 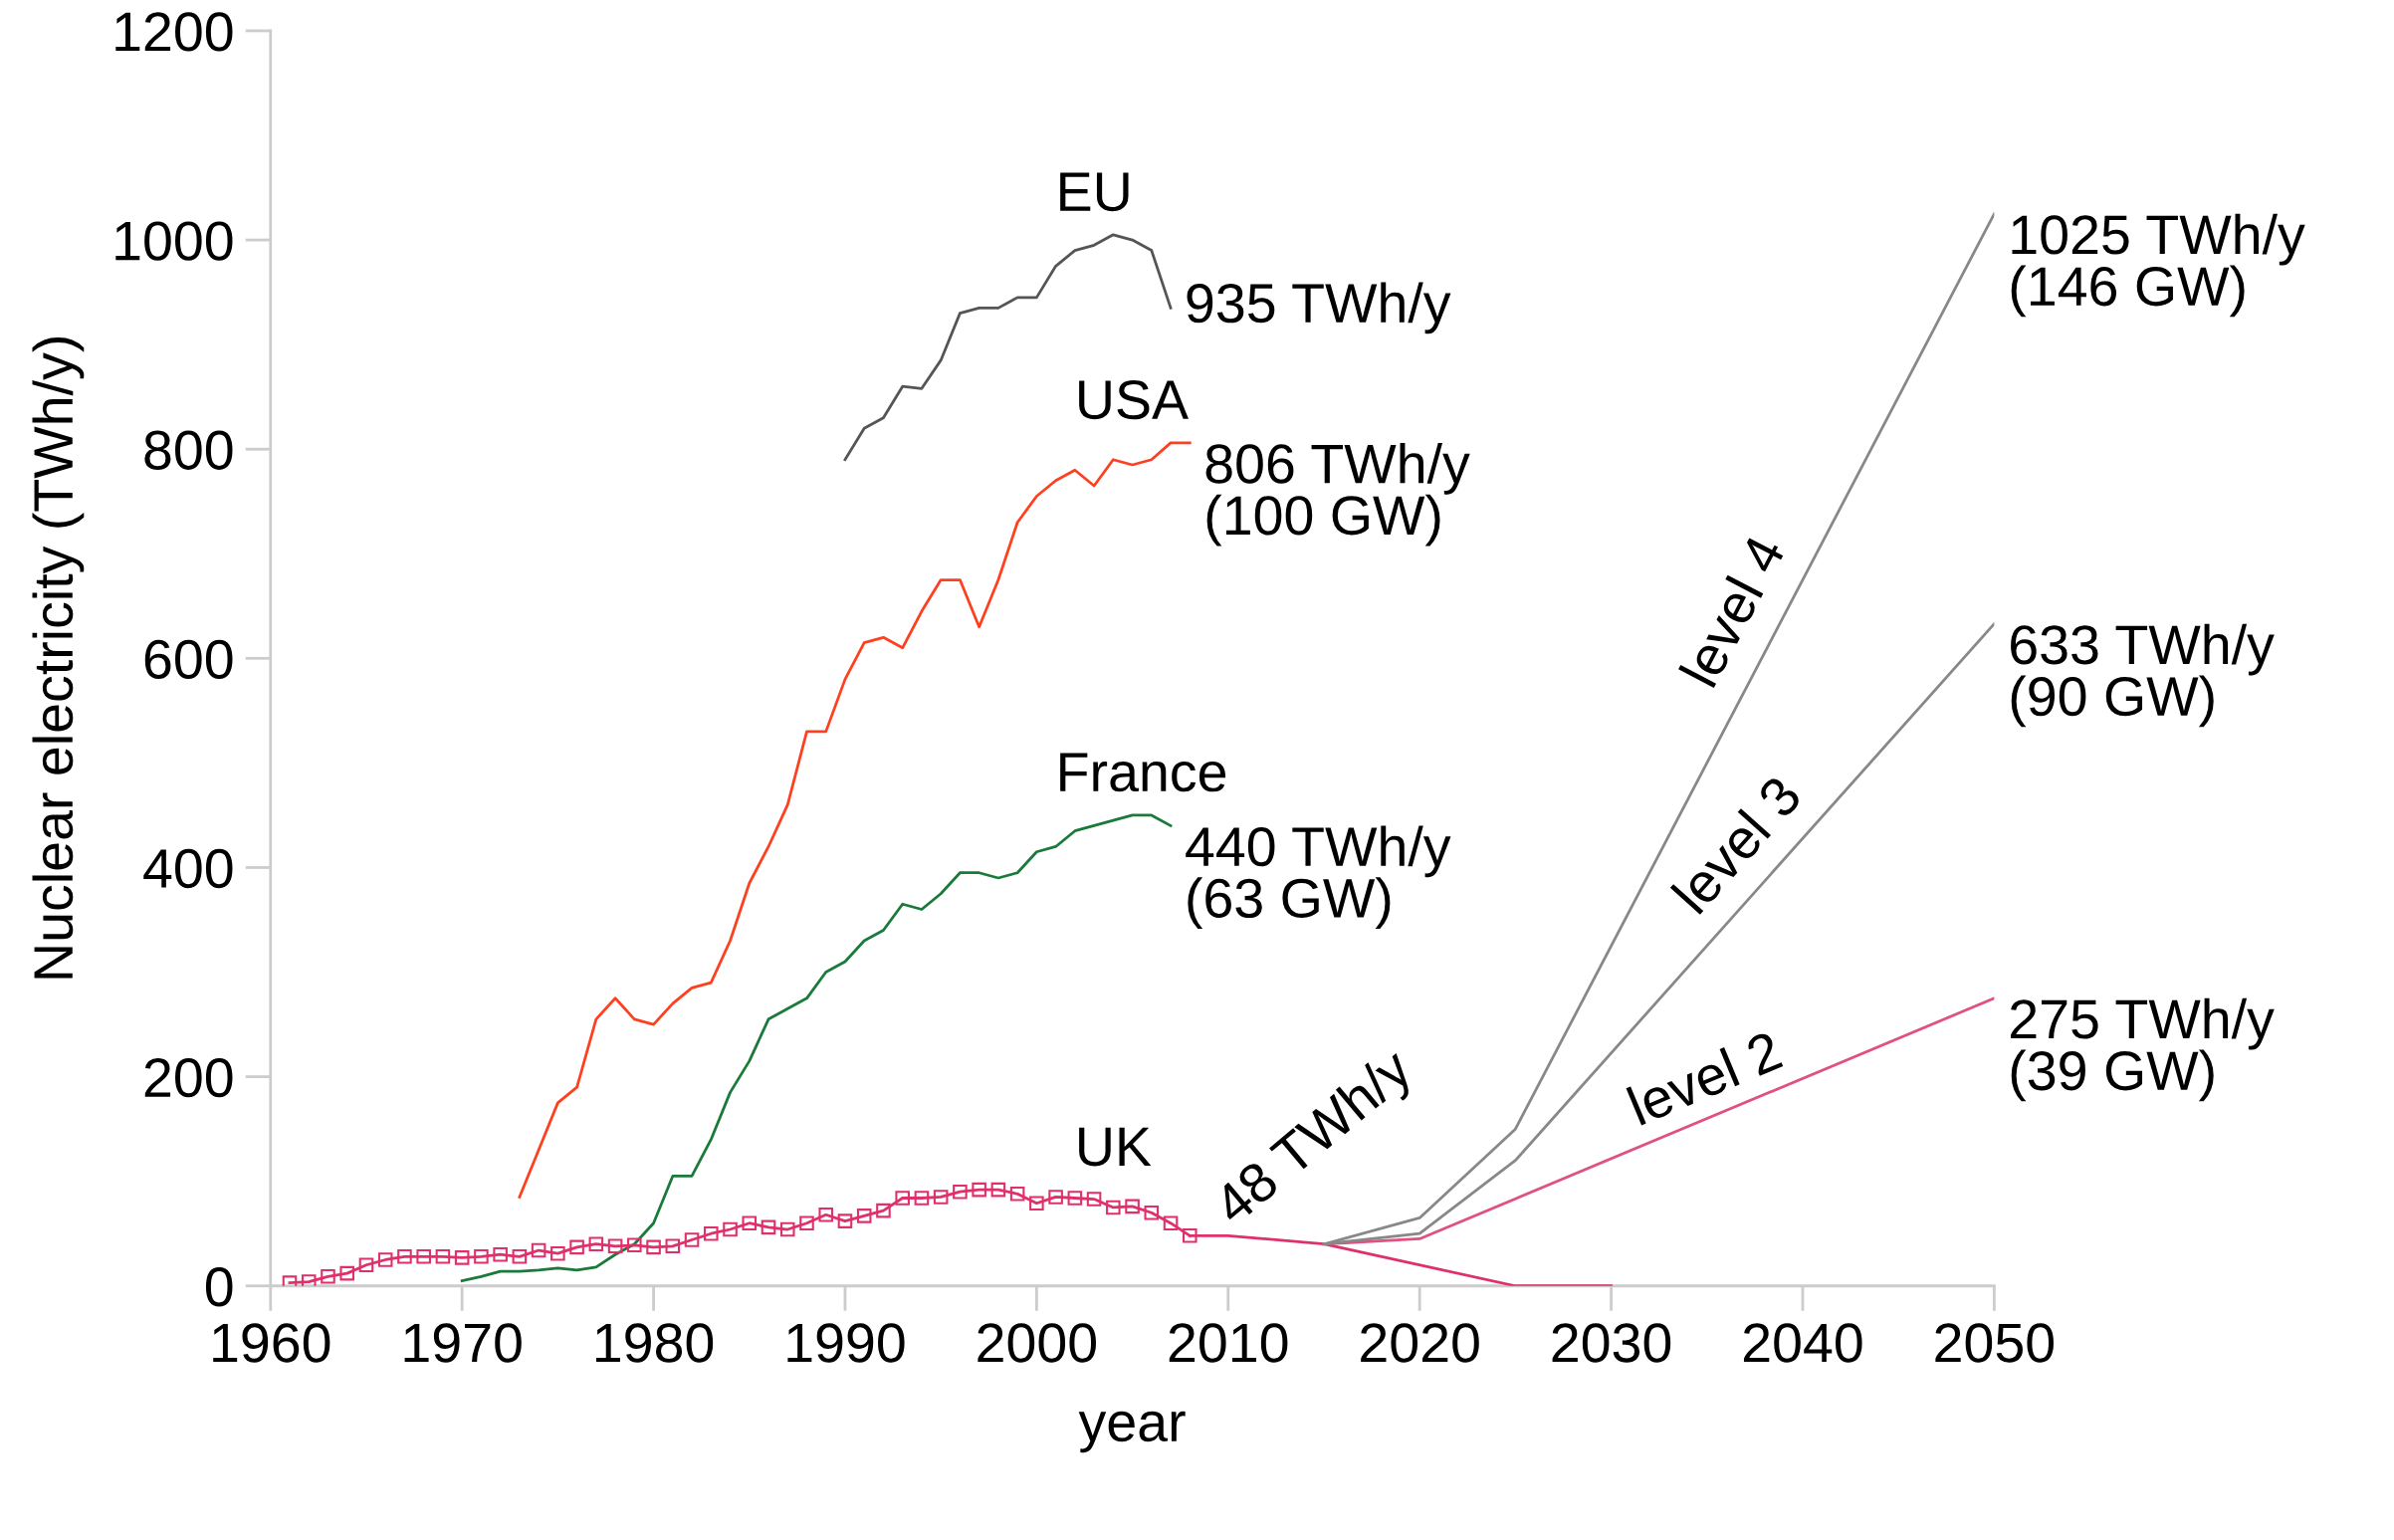 I want to click on x-axis-title: year, so click(x=1132, y=1432).